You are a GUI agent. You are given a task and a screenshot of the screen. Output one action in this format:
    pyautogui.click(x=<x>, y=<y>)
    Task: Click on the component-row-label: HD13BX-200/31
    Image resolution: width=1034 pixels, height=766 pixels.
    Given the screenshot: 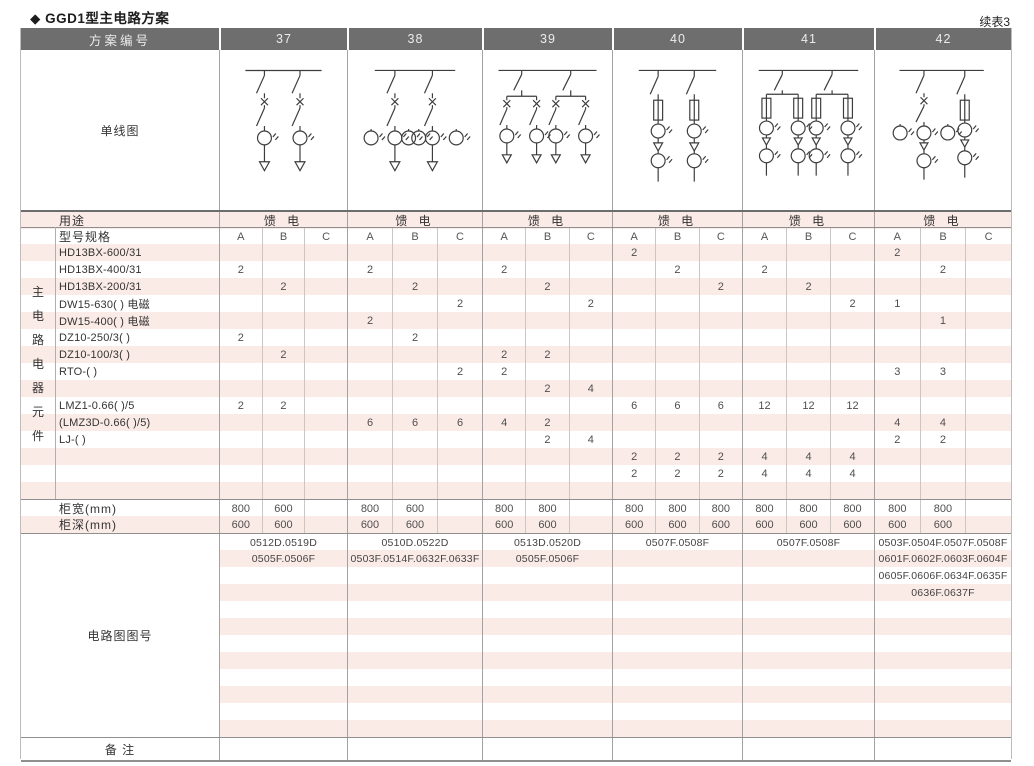 What is the action you would take?
    pyautogui.click(x=100, y=286)
    